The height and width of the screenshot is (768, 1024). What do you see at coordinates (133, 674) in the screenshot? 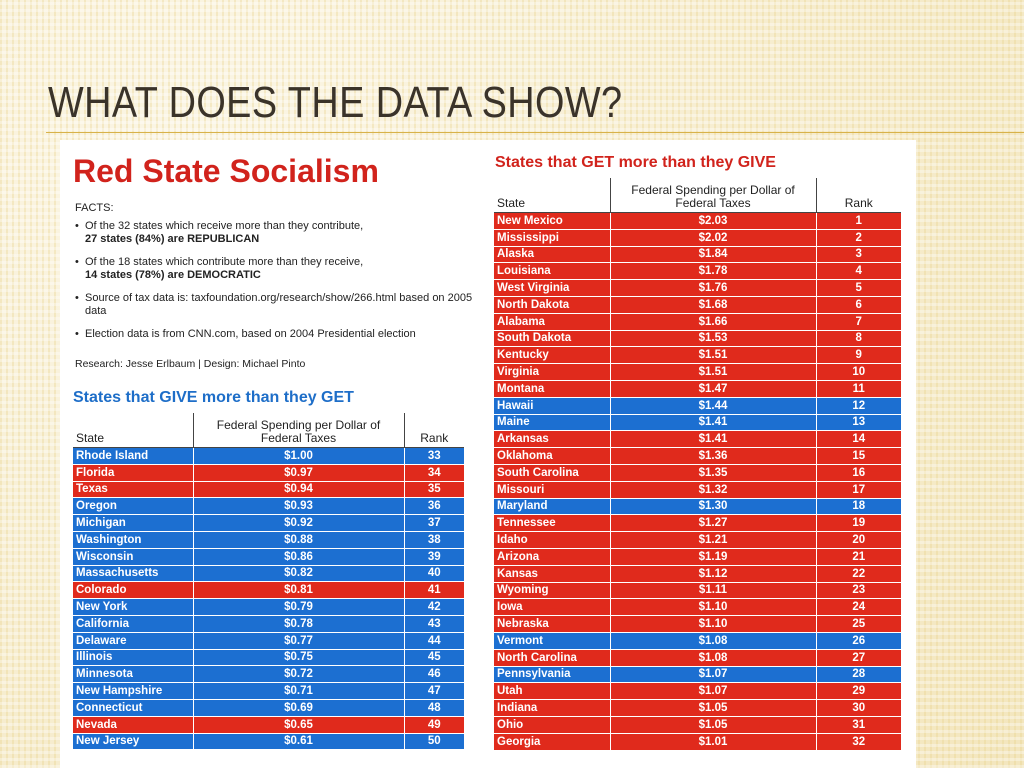
I see `state-cell: Minnesota` at bounding box center [133, 674].